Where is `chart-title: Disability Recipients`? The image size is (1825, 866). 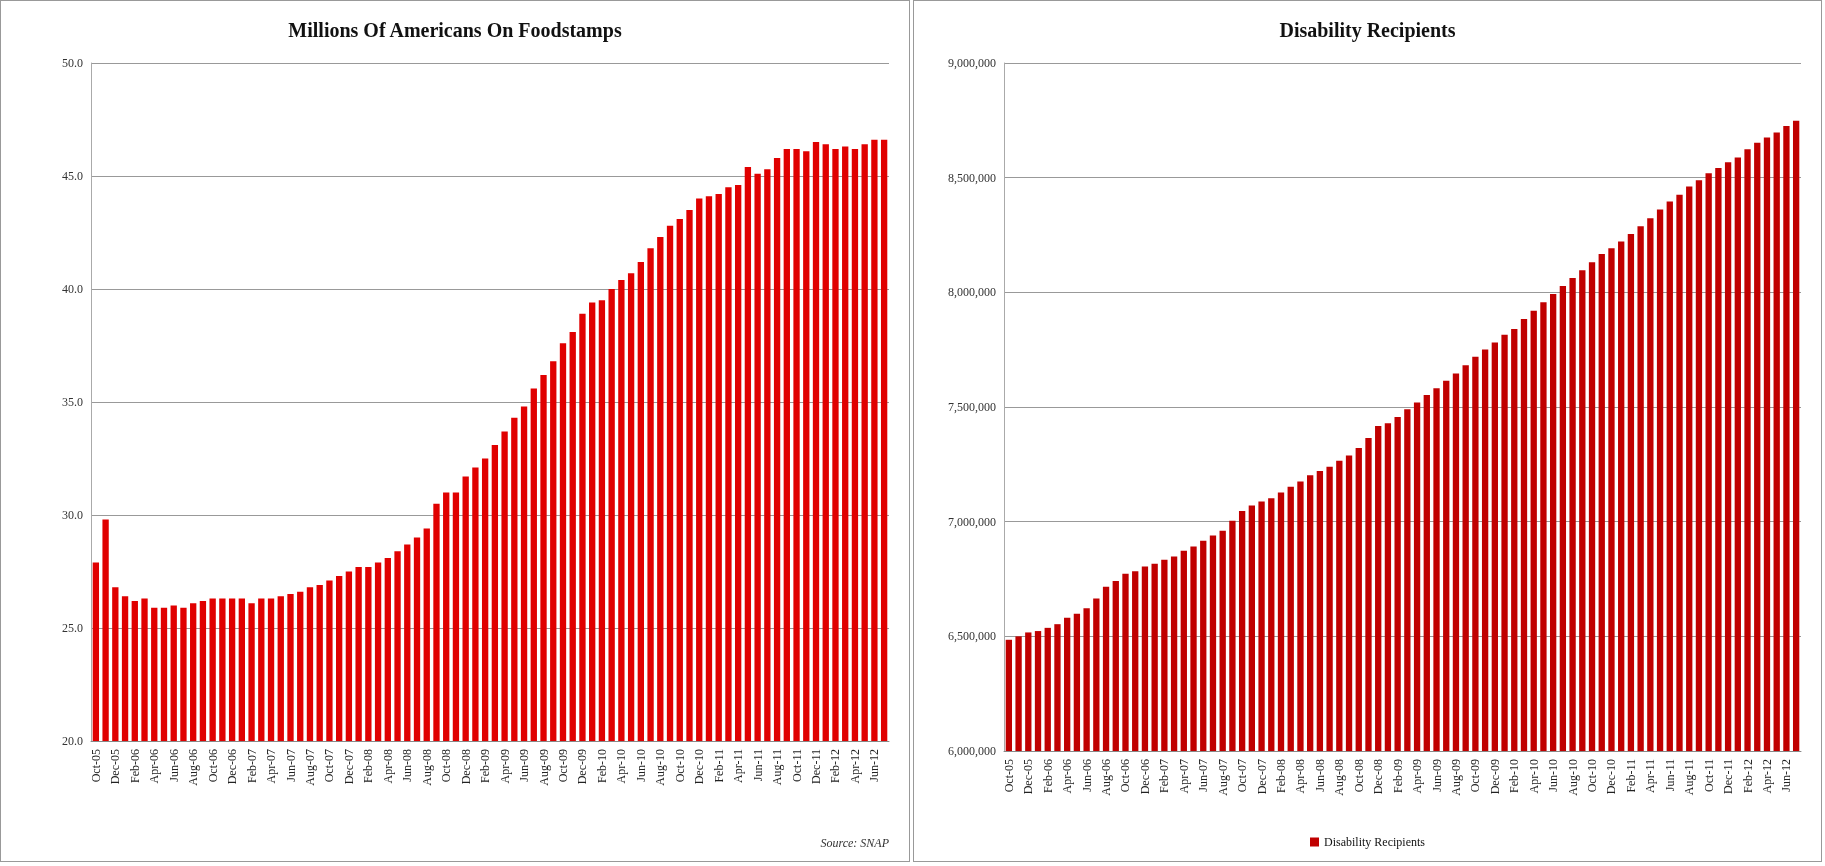
chart-title: Disability Recipients is located at coordinates (1367, 30).